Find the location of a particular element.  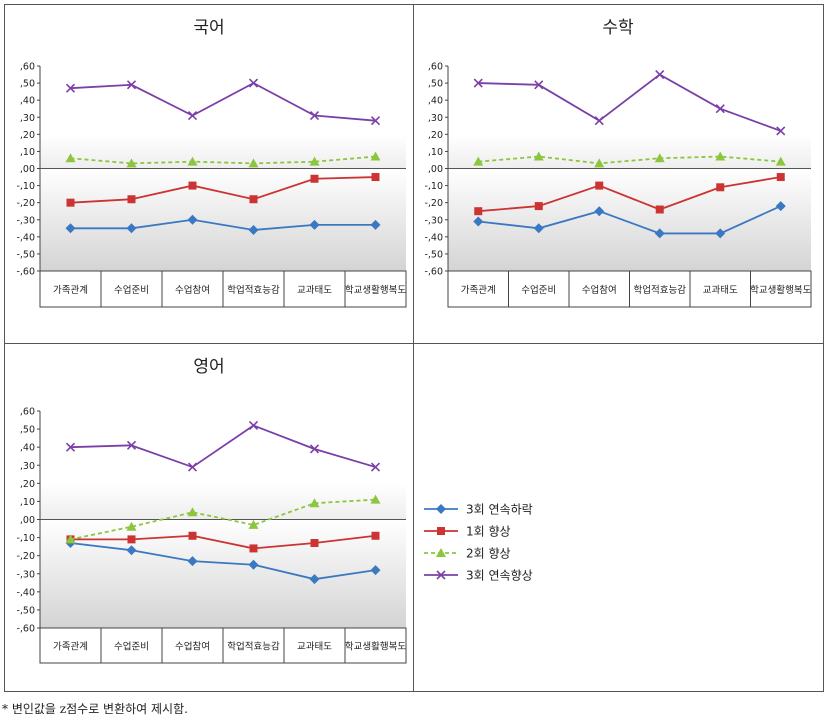

korean-y-tick-label: -,40 is located at coordinates (25, 237).